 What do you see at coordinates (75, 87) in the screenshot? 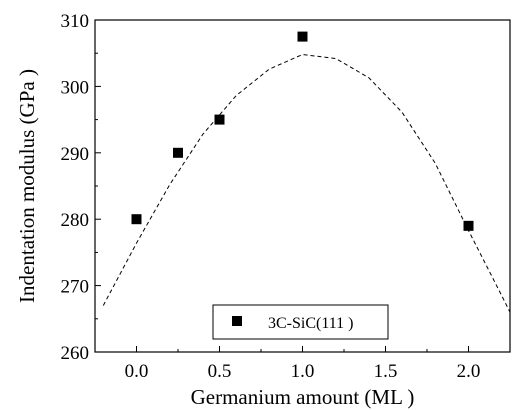
I see `y-tick-label: 300` at bounding box center [75, 87].